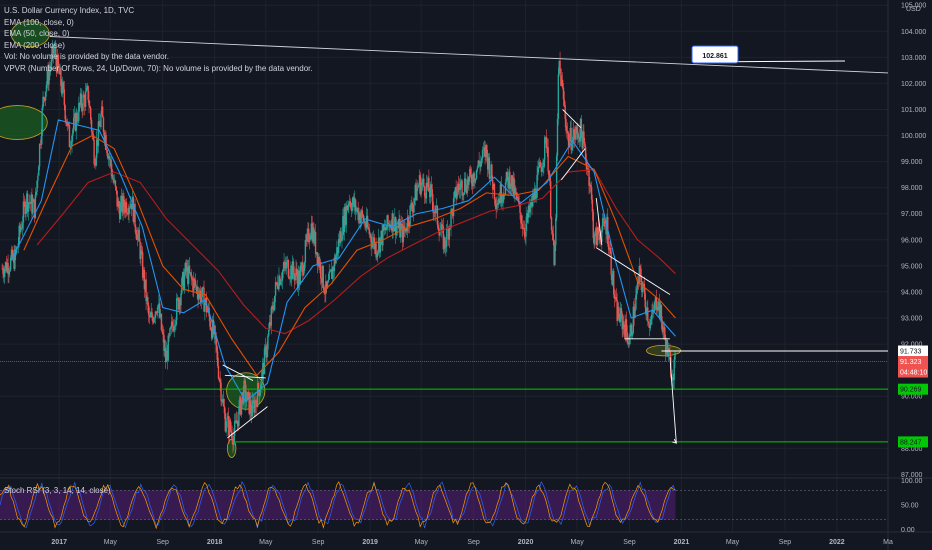 The image size is (932, 550). I want to click on legend-symbol: U.S. Dollar Currency Index, 1D, TVC, so click(69, 10).